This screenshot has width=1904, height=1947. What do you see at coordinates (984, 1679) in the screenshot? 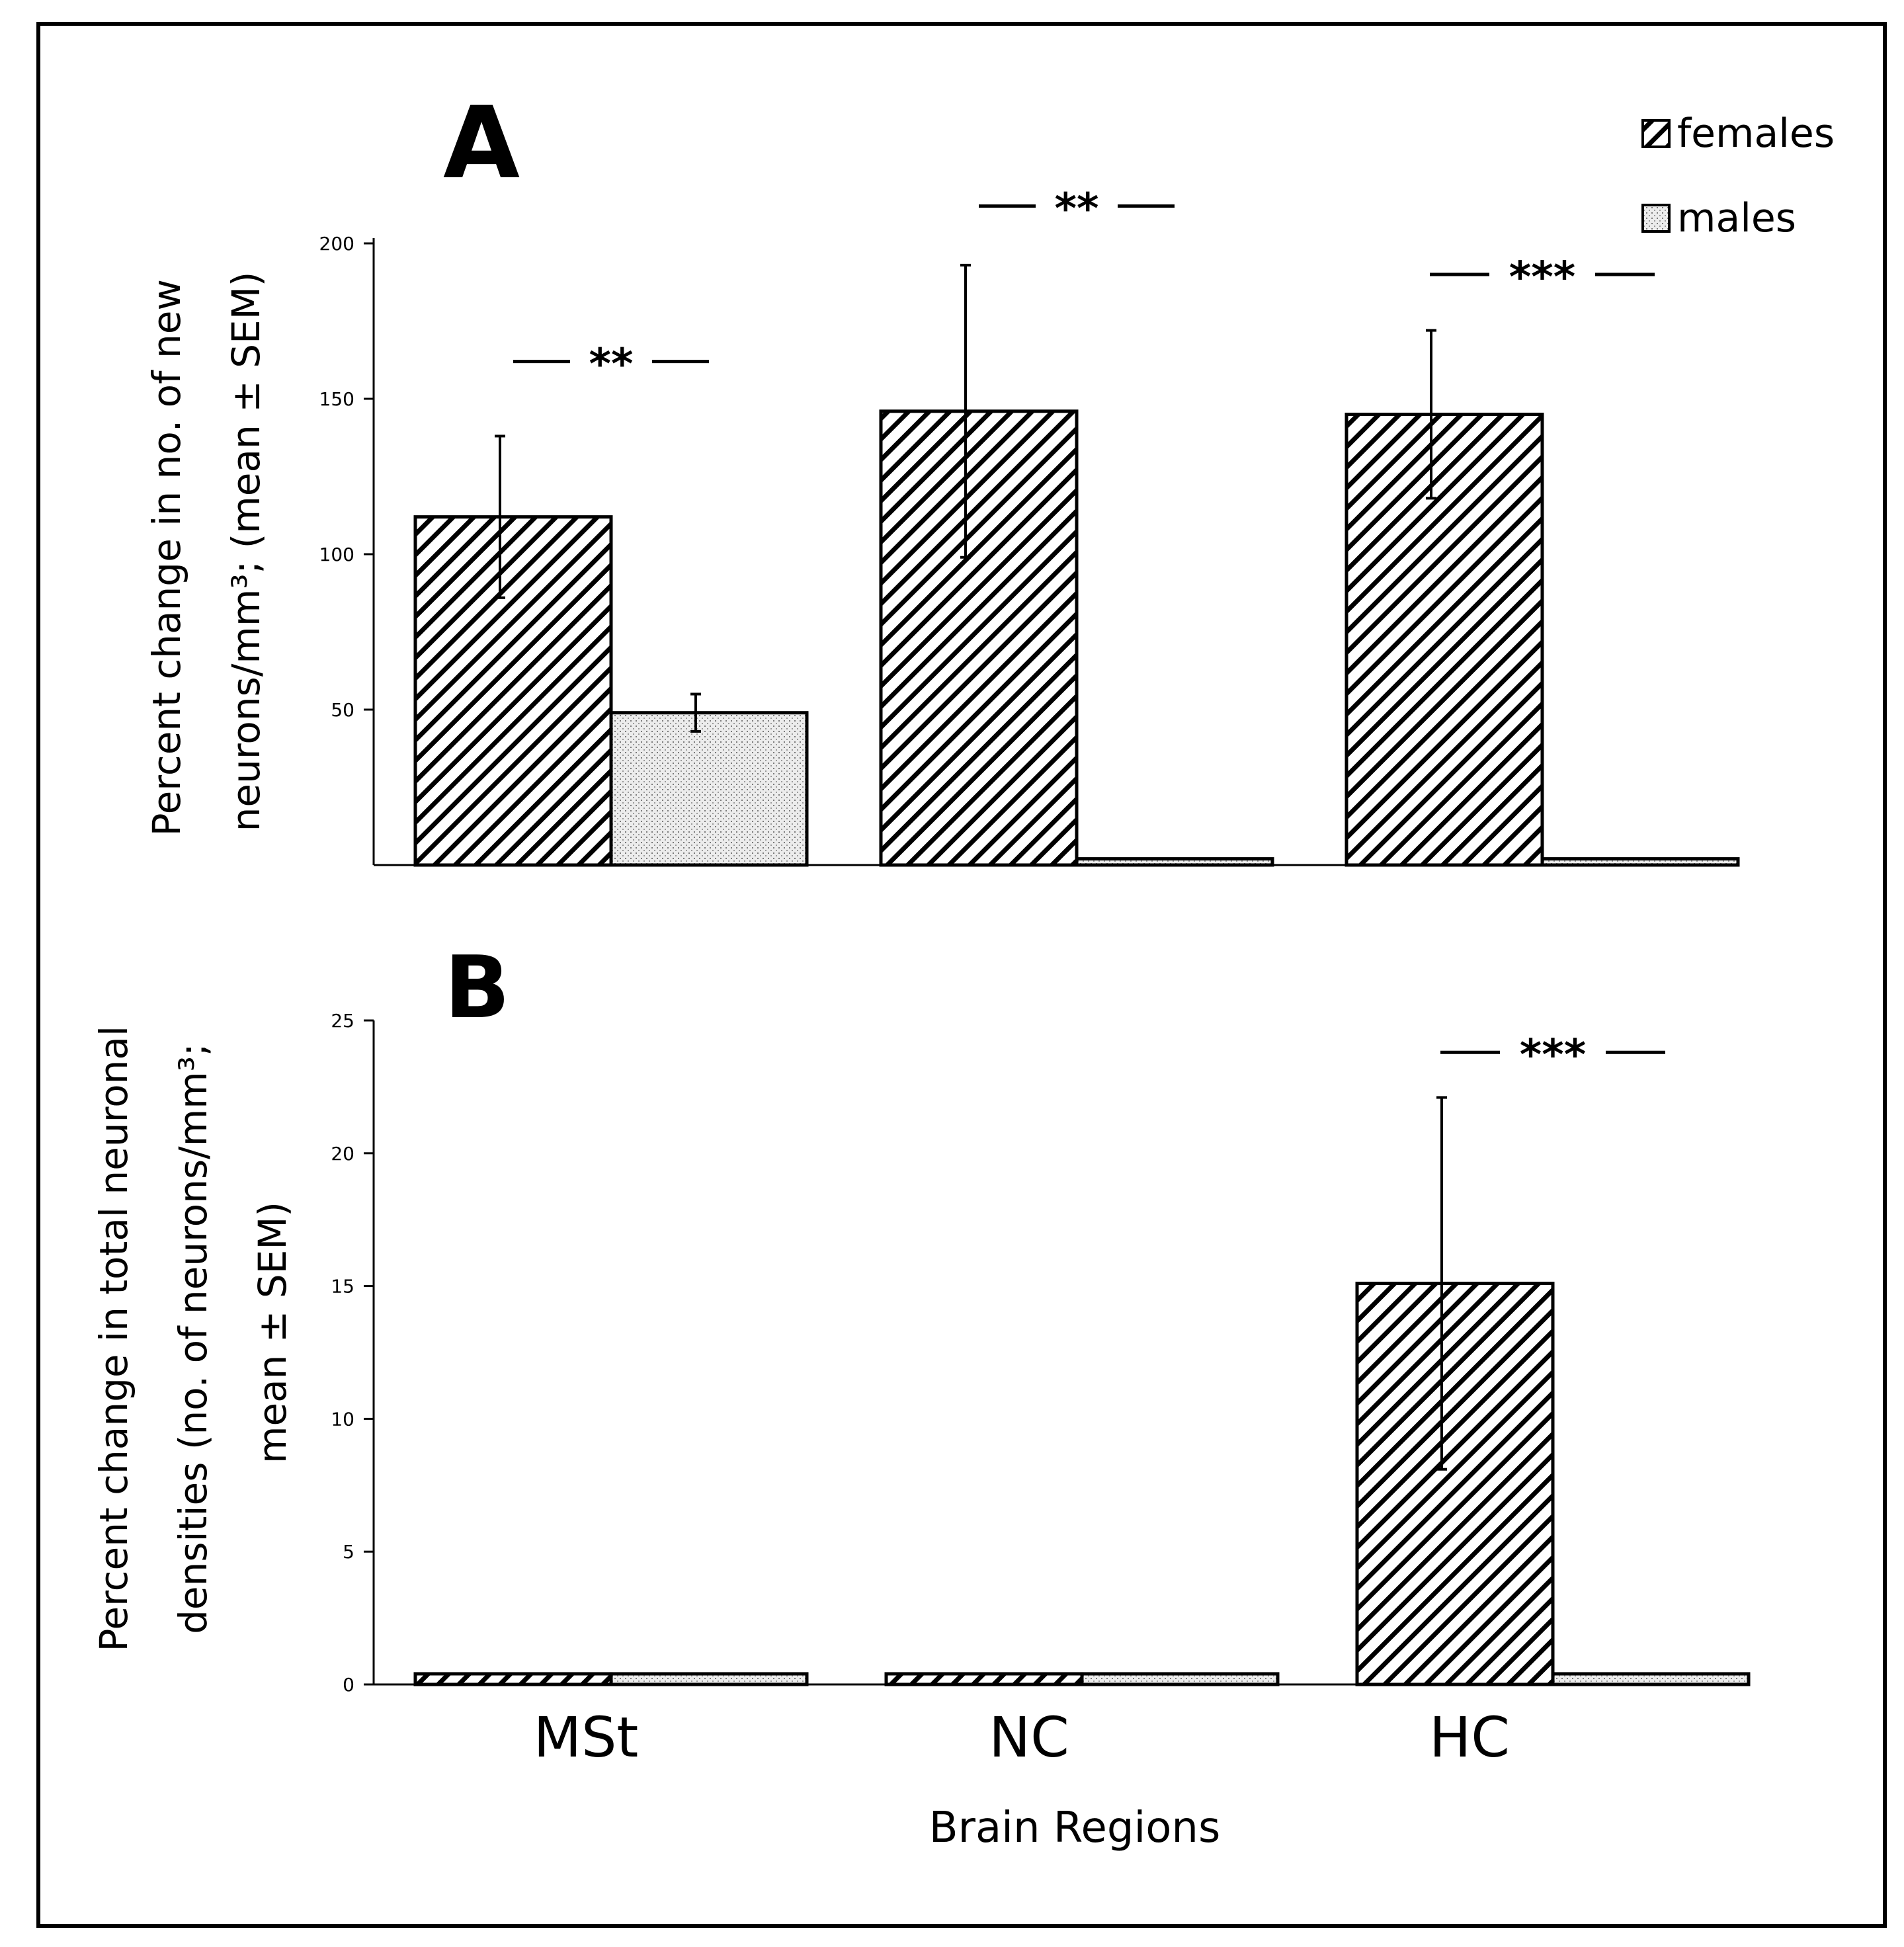
I see `panel-b-bar-nc-females` at bounding box center [984, 1679].